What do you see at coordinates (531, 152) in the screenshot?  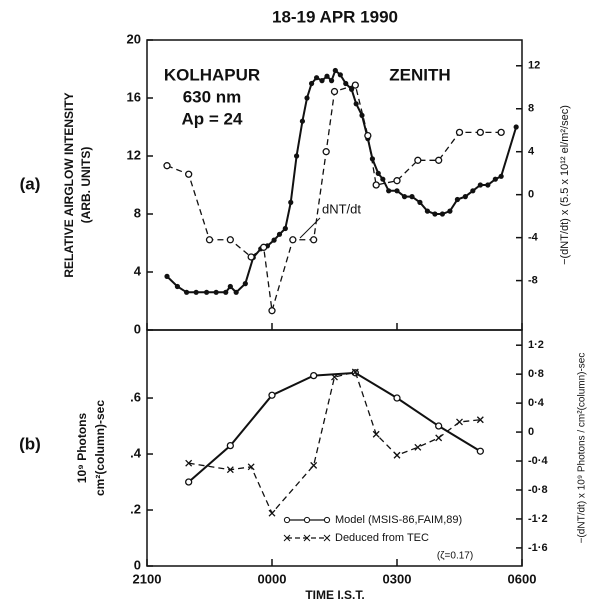 I see `y2-tick-label: 4` at bounding box center [531, 152].